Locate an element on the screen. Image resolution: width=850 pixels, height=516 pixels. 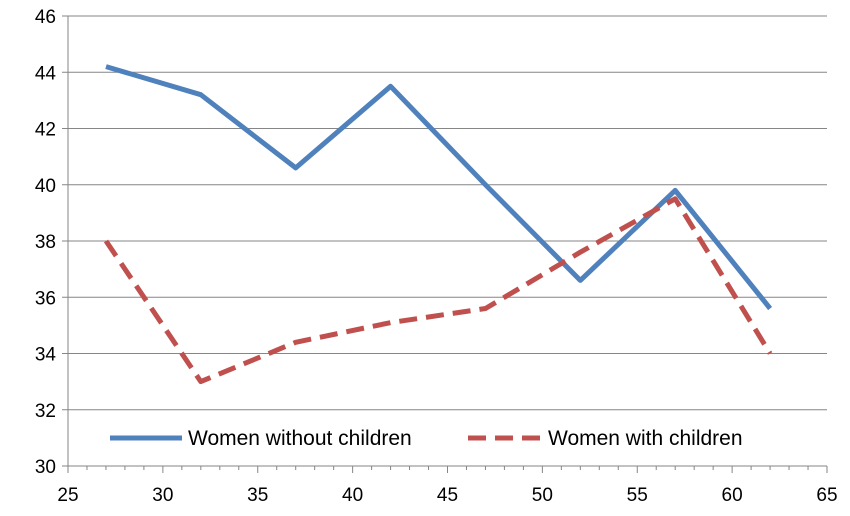
y-tick-label: 44 is located at coordinates (46, 73).